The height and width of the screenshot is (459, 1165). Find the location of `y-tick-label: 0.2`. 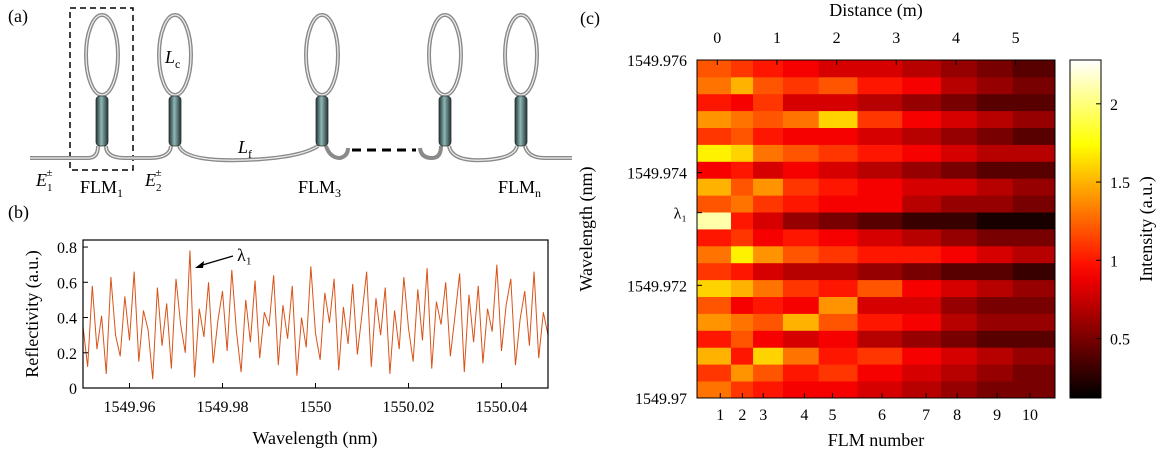

y-tick-label: 0.2 is located at coordinates (67, 354).